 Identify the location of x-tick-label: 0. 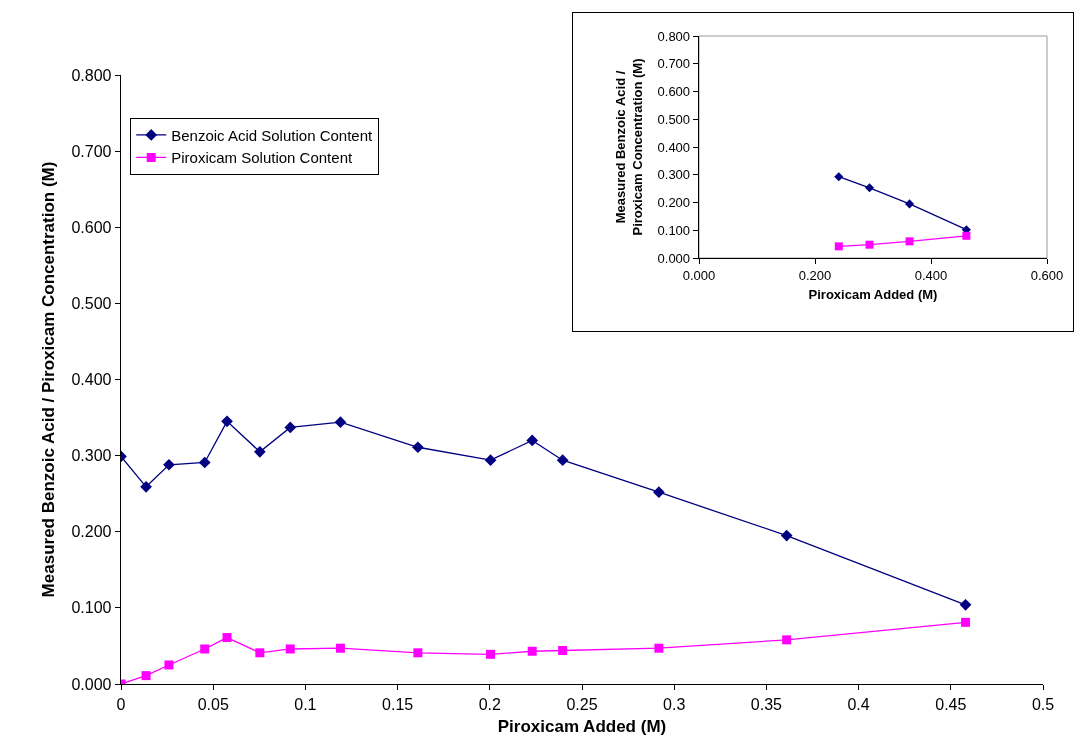
(121, 704).